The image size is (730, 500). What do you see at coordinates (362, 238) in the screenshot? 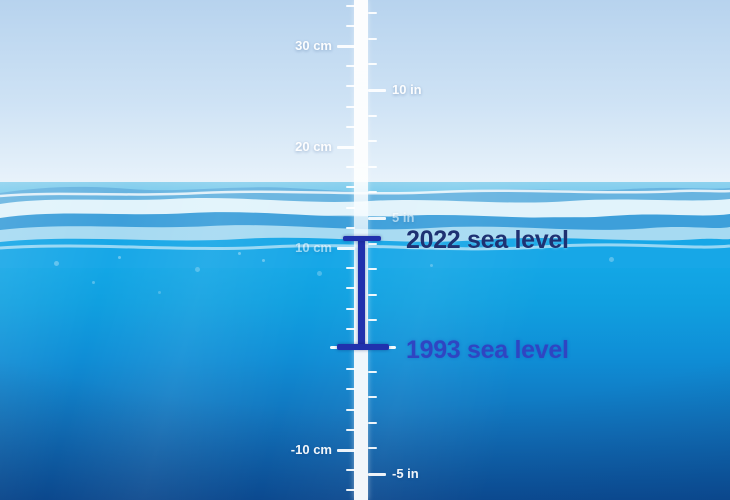
I see `bracket-cap-top` at bounding box center [362, 238].